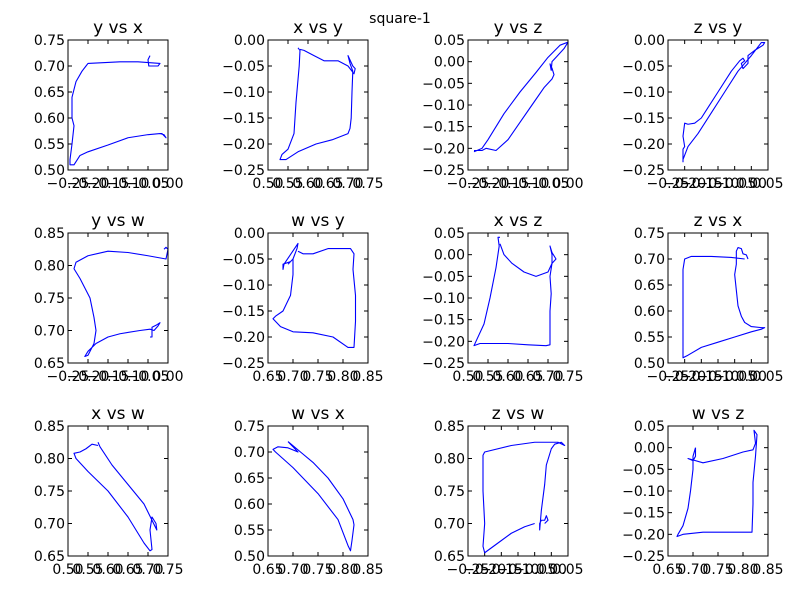  Describe the element at coordinates (318, 28) in the screenshot. I see `panel-title: x vs y` at that location.